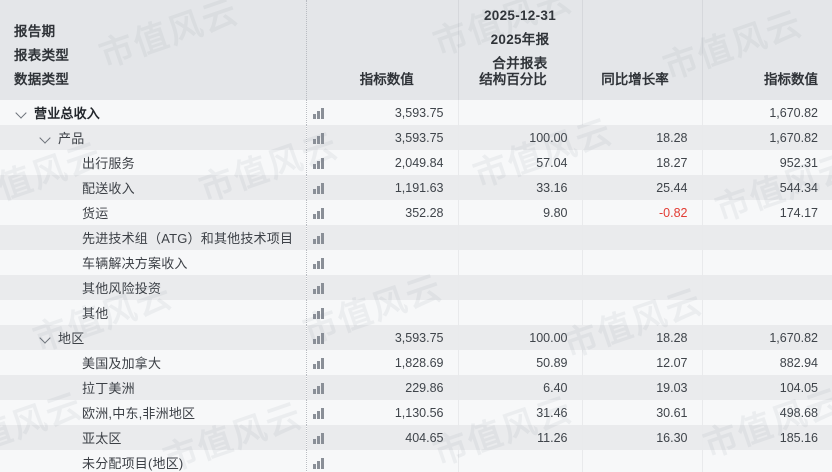 This screenshot has width=832, height=472. I want to click on row-label: 出行服务, so click(108, 163).